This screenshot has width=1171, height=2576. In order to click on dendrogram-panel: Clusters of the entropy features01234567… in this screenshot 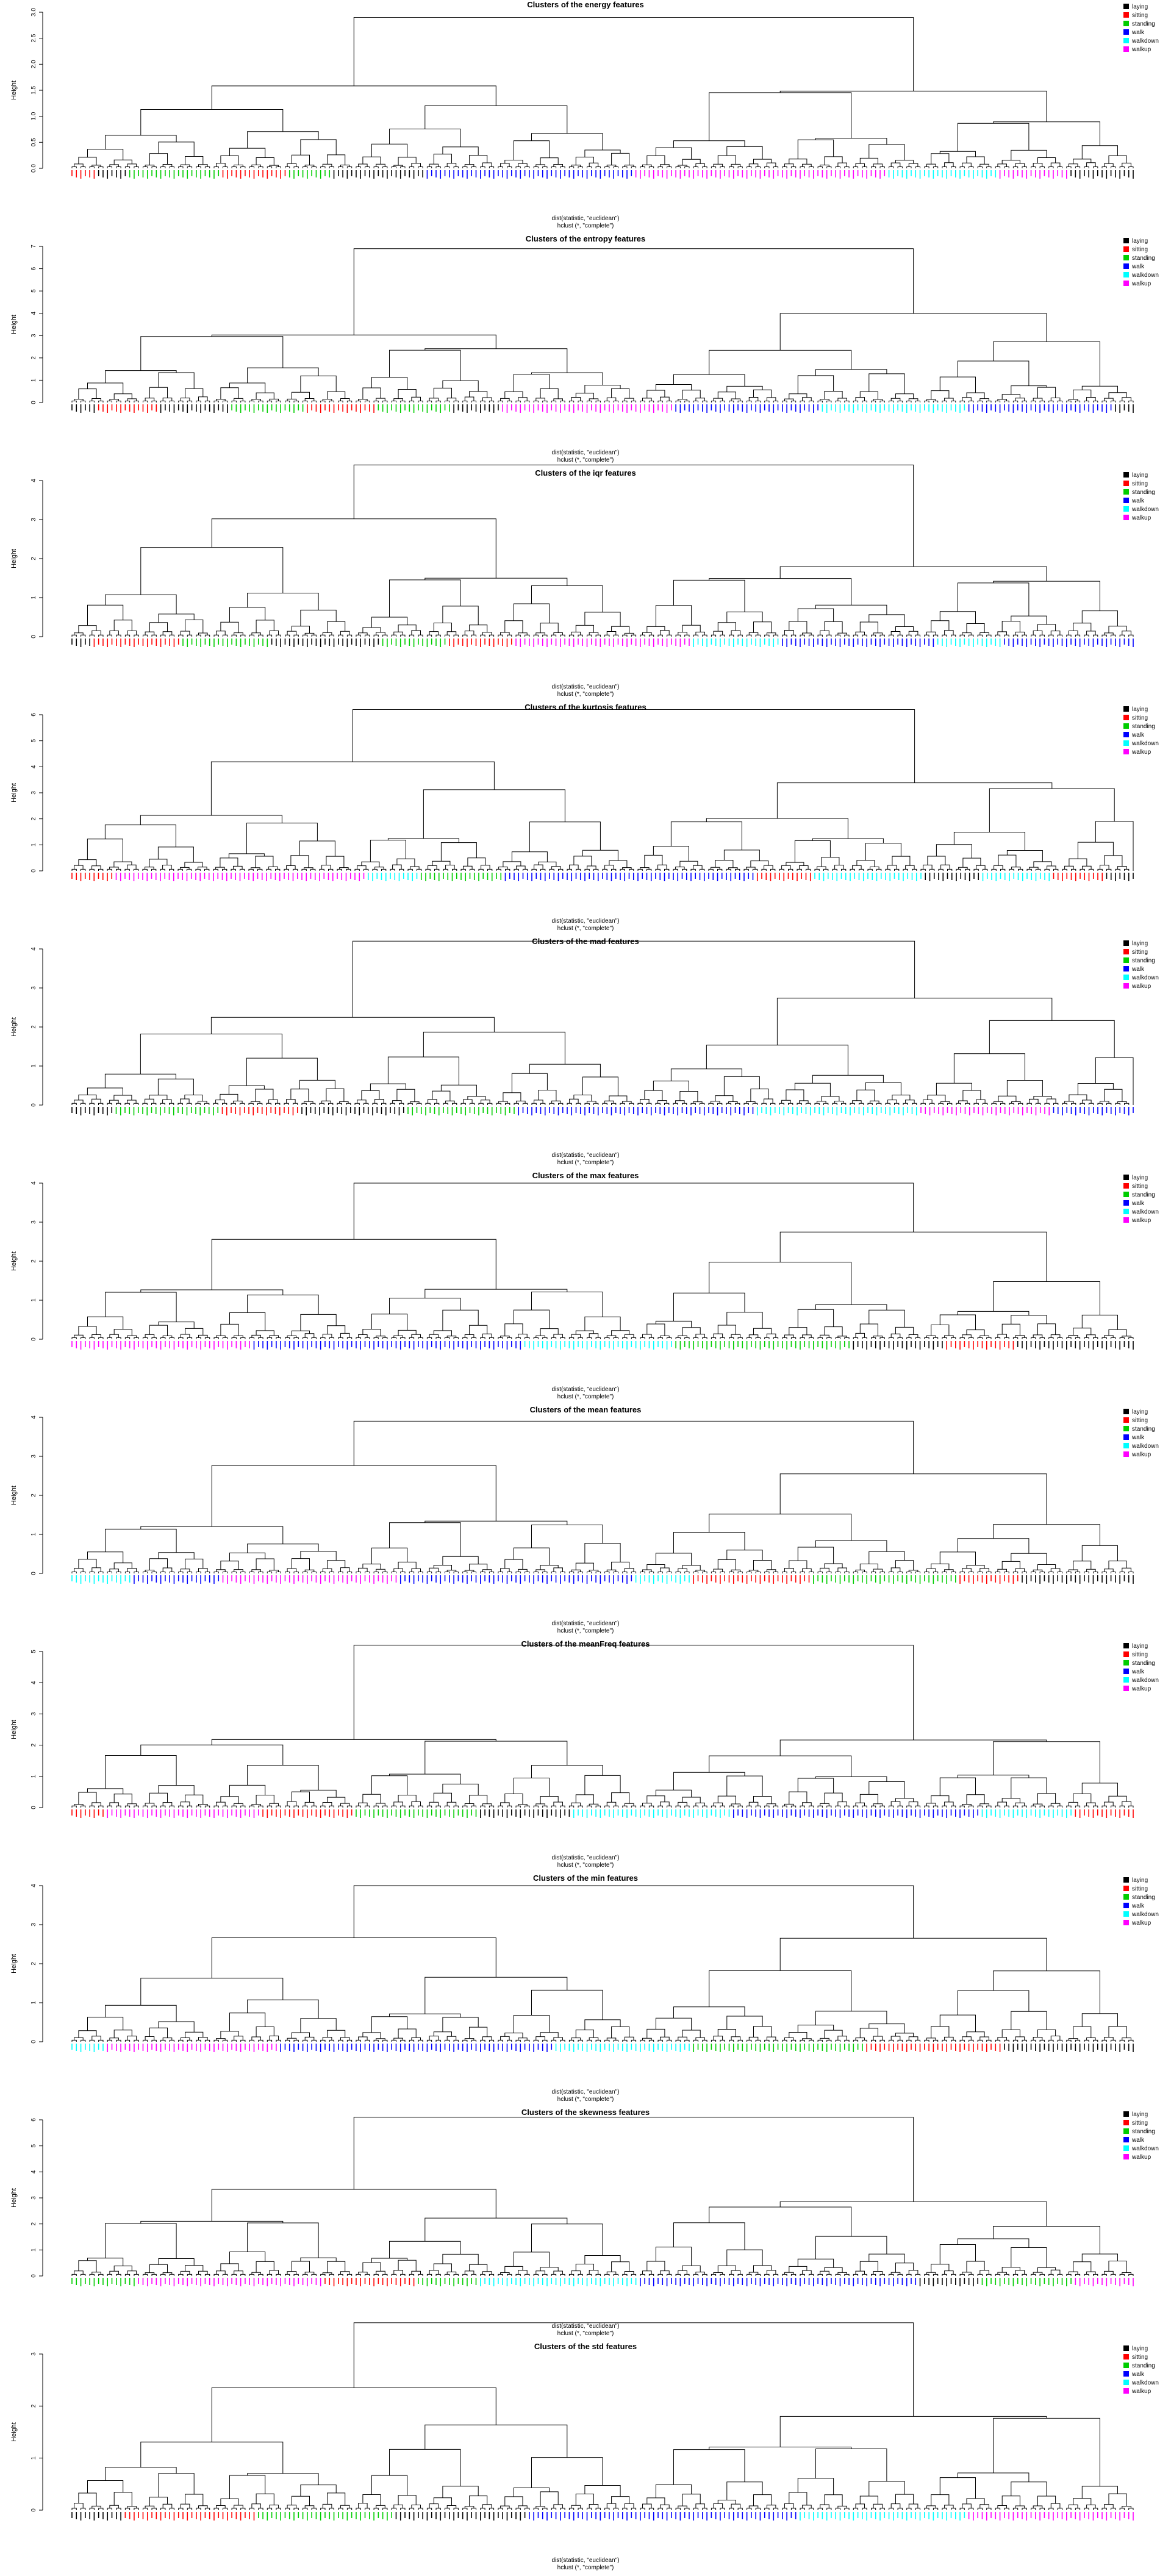, I will do `click(584, 348)`.